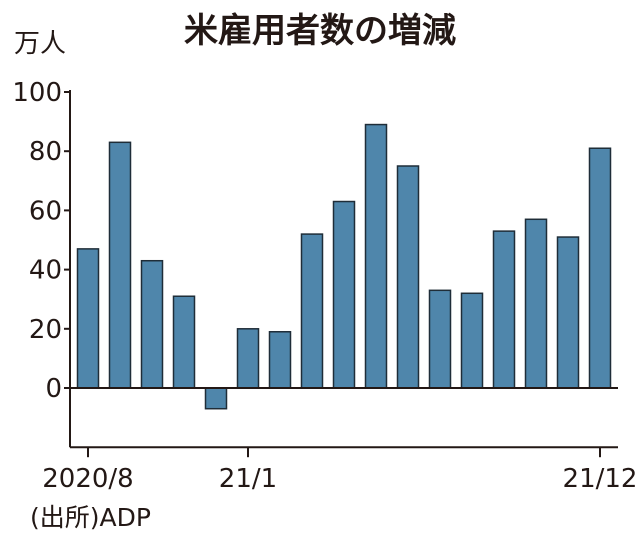 The width and height of the screenshot is (638, 548). What do you see at coordinates (41, 241) in the screenshot?
I see `y-tick-labels: 0 20 40 60 80 100` at bounding box center [41, 241].